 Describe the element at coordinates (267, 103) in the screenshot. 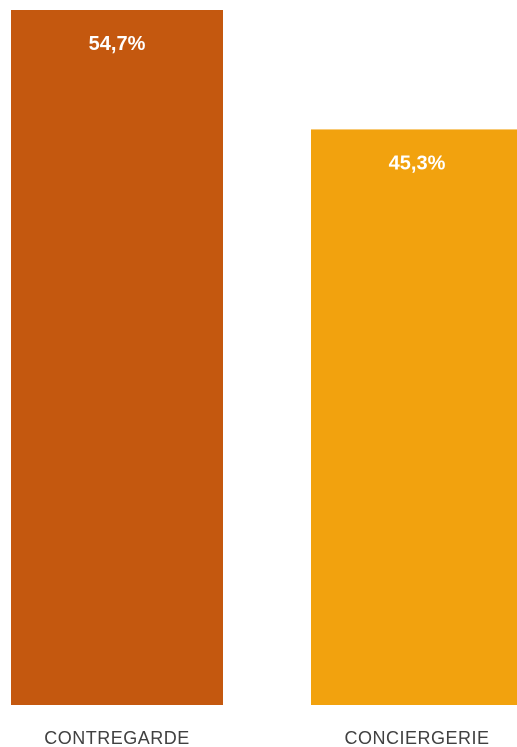

I see `value-labels-group: 54,7% 45,3%` at that location.